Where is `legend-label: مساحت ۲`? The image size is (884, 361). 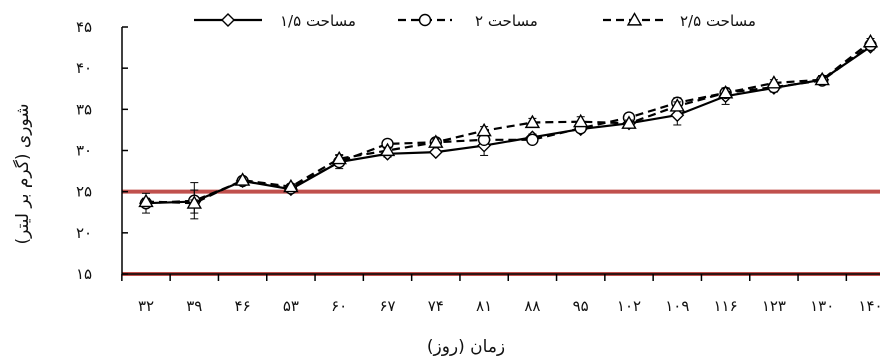 legend-label: مساحت ۲ is located at coordinates (506, 21).